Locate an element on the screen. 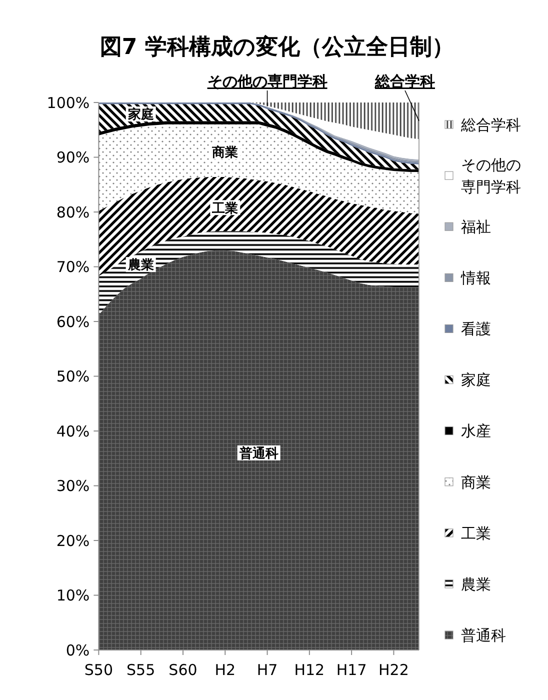 This screenshot has width=548, height=700. y-tick-label: 20% is located at coordinates (73, 541).